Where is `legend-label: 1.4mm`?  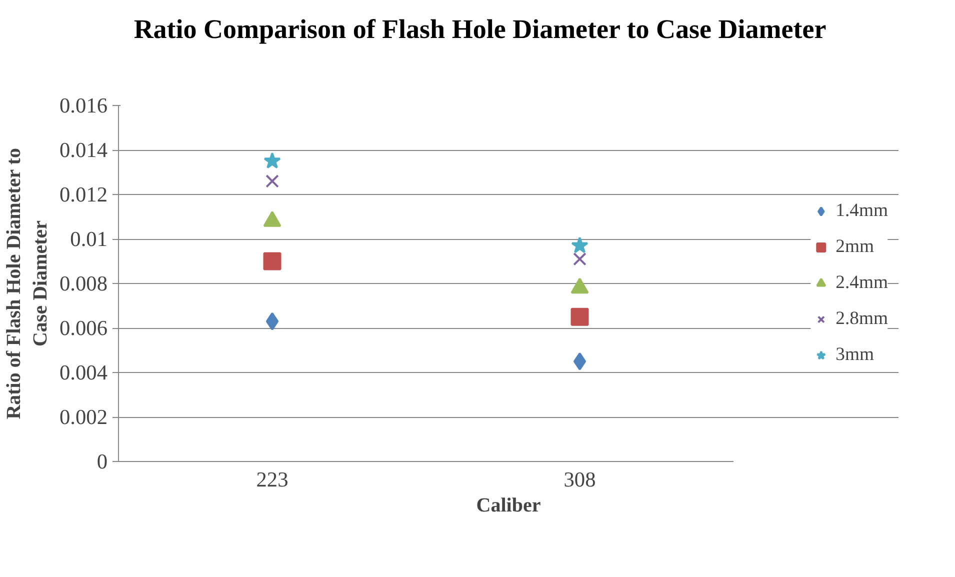 legend-label: 1.4mm is located at coordinates (862, 211).